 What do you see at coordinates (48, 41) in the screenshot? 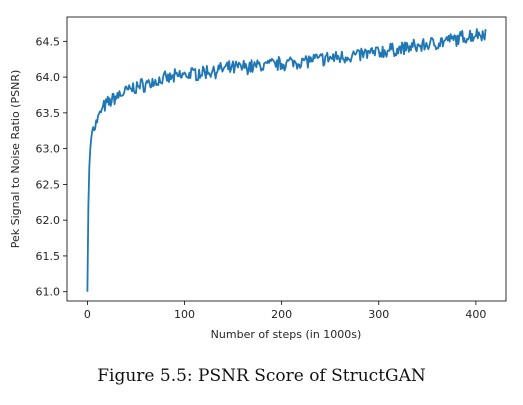
I see `y-tick-label: 64.5` at bounding box center [48, 41].